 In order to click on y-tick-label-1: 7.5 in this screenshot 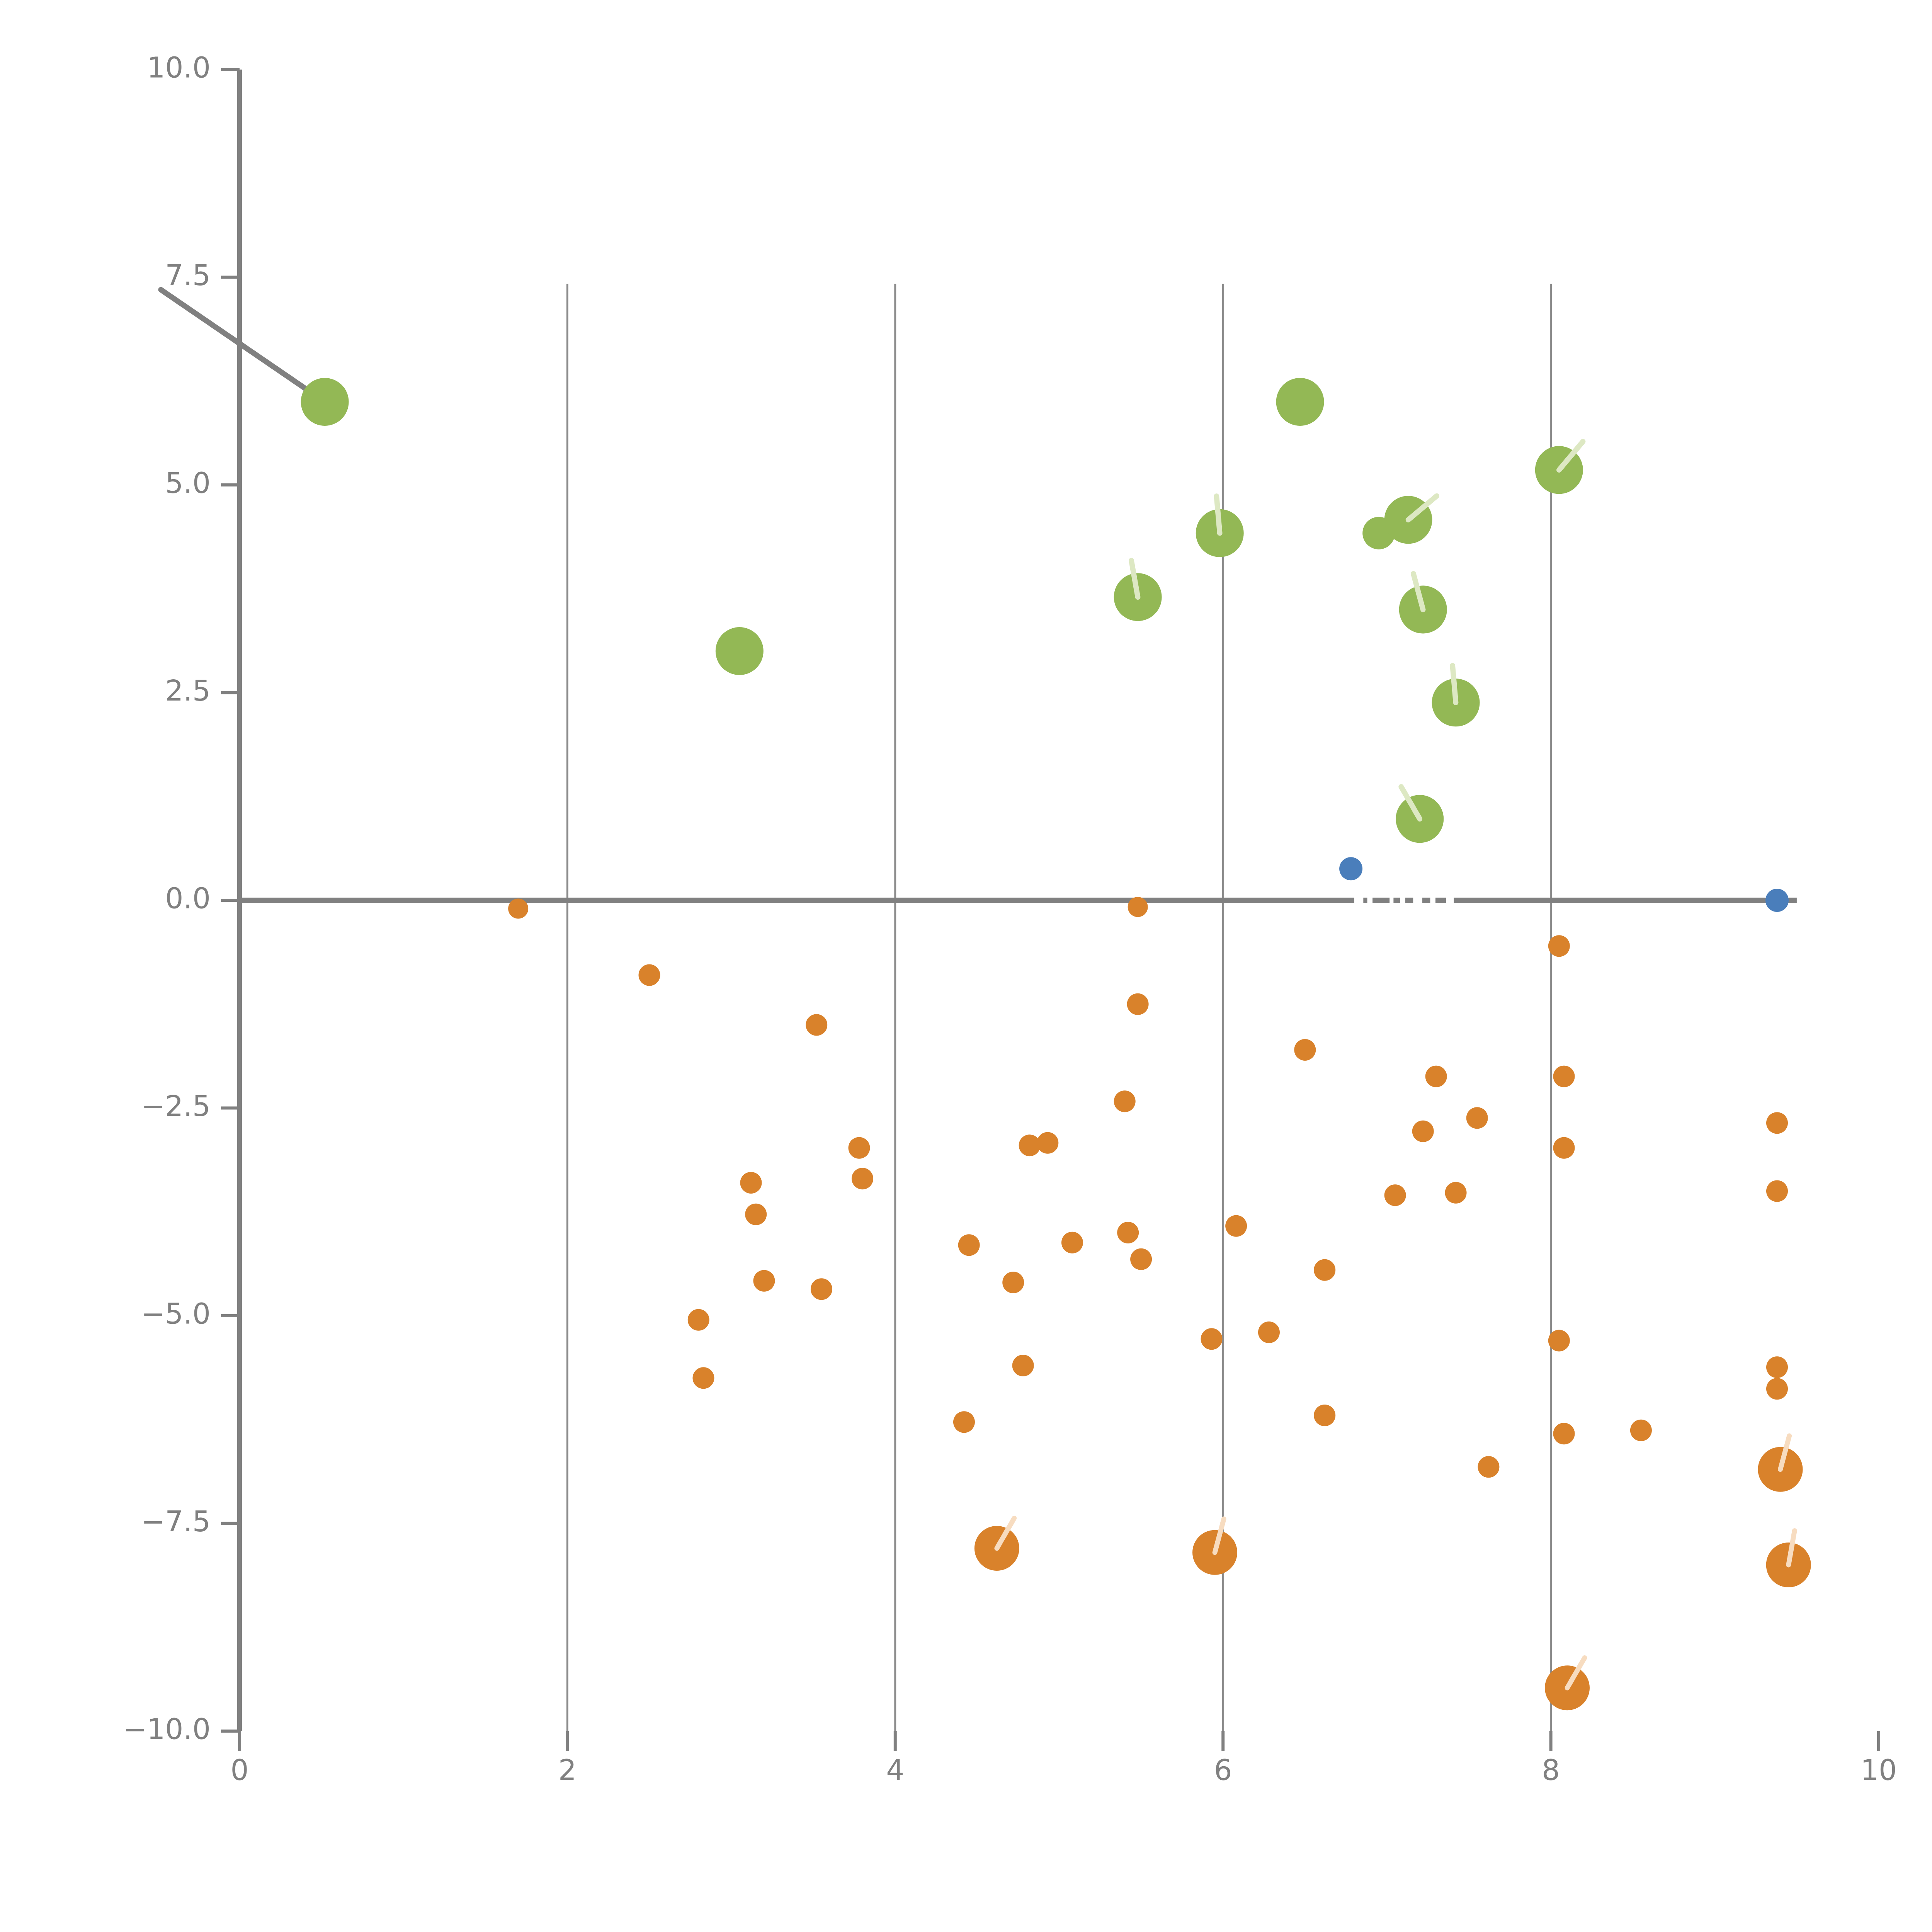, I will do `click(188, 275)`.